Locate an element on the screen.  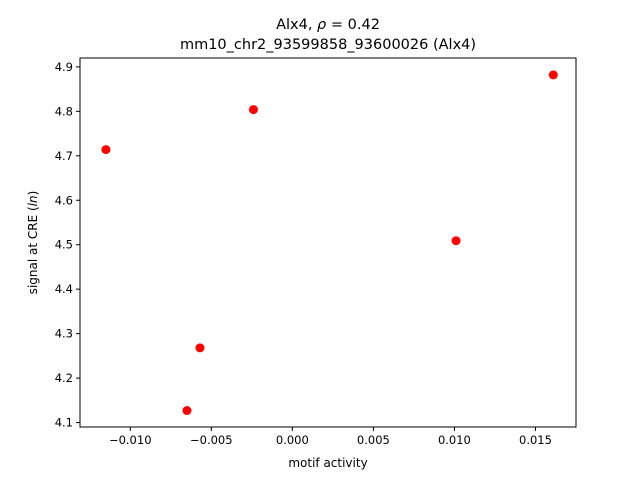
chart-subtitle: mm10_chr2_93599858_93600026 (Alx4) is located at coordinates (328, 45).